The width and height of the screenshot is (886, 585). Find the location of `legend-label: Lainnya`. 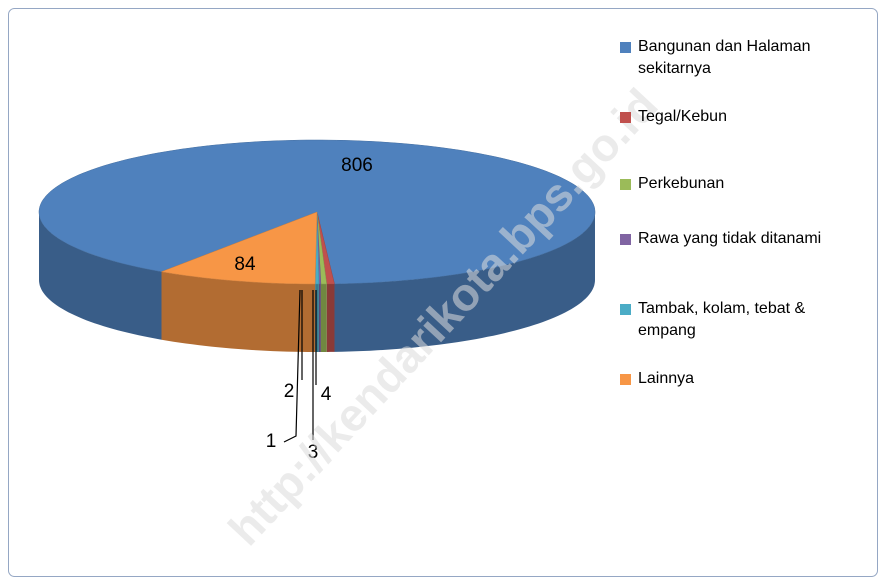

legend-label: Lainnya is located at coordinates (666, 378).